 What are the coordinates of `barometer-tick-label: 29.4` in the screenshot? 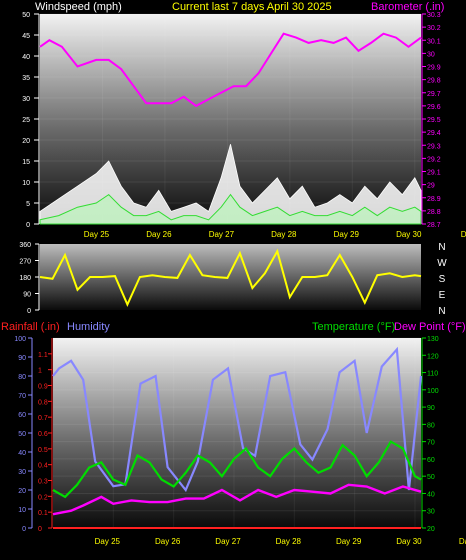 It's located at (434, 133).